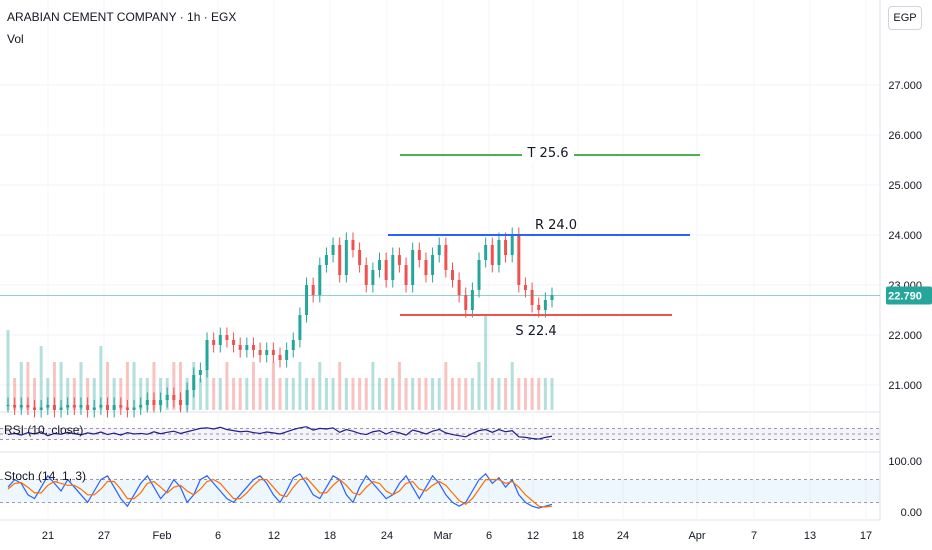 The height and width of the screenshot is (550, 932). I want to click on level-label-s: S 22.4, so click(535, 331).